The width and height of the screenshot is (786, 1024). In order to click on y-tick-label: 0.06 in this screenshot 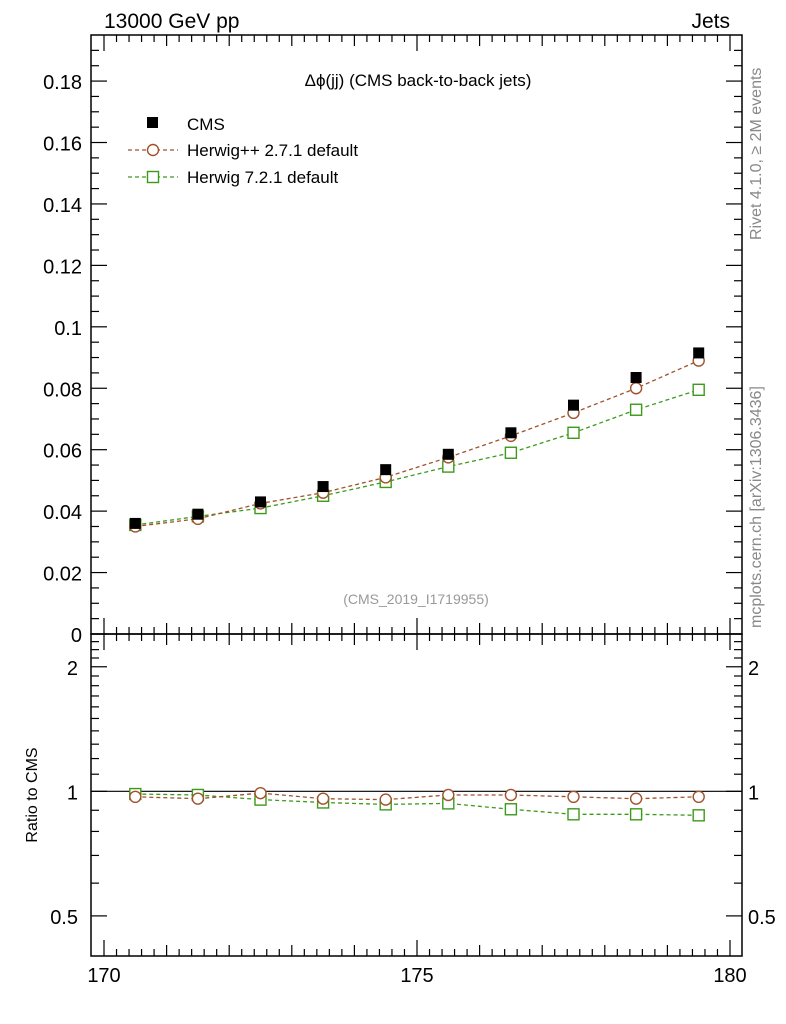, I will do `click(62, 452)`.